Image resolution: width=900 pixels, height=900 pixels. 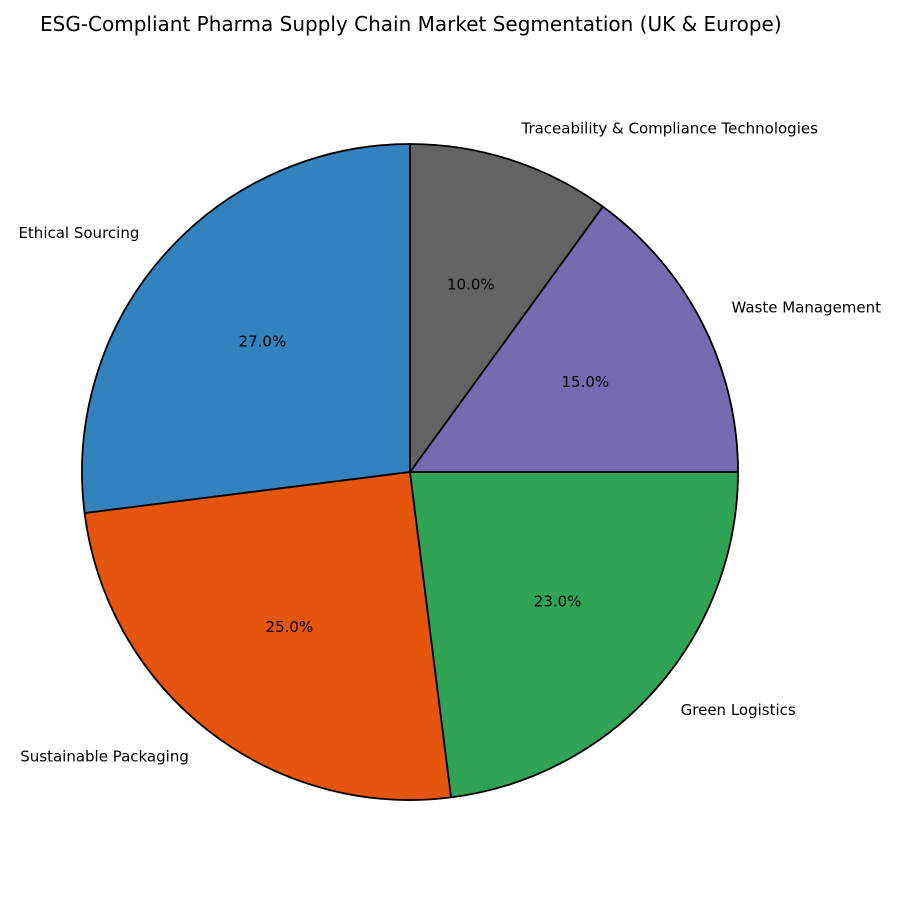 What do you see at coordinates (669, 128) in the screenshot?
I see `pie-slice-label-traceability-and-compliance-technologies: Traceability & Compliance Technologies` at bounding box center [669, 128].